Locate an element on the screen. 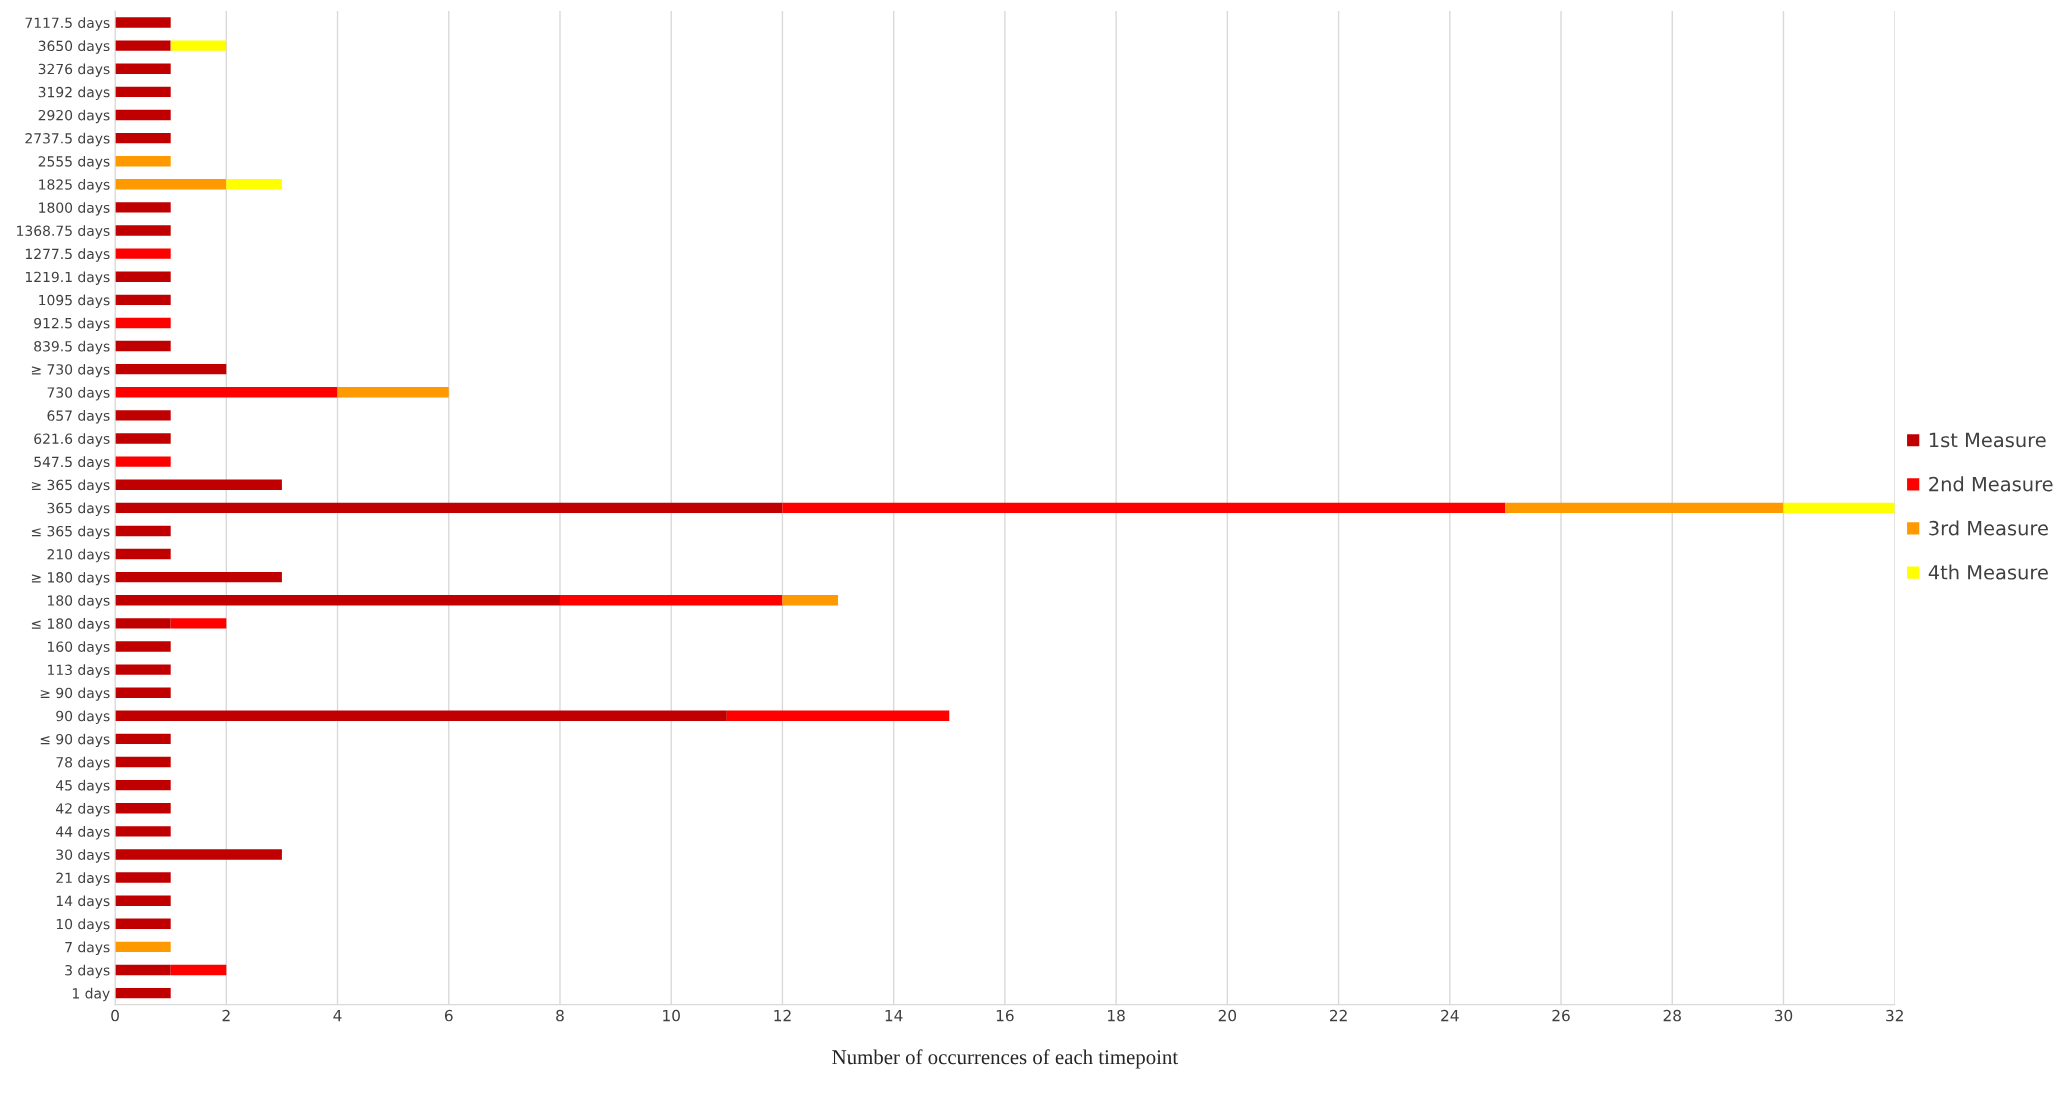 This screenshot has height=1098, width=2055. y-tick-label: 657 days is located at coordinates (78, 417).